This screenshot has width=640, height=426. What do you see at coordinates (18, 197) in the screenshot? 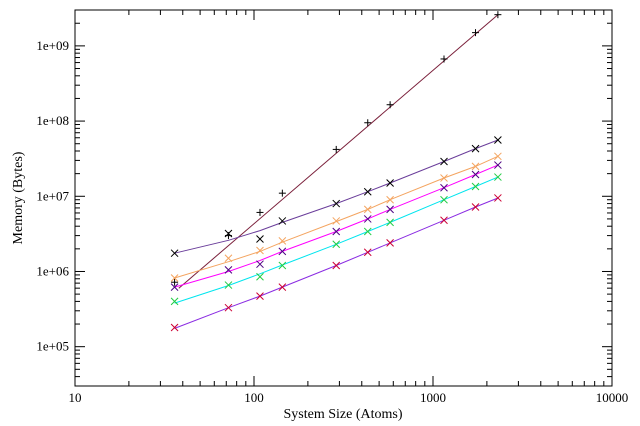
I see `y-axis-label: Memory (Bytes)` at bounding box center [18, 197].